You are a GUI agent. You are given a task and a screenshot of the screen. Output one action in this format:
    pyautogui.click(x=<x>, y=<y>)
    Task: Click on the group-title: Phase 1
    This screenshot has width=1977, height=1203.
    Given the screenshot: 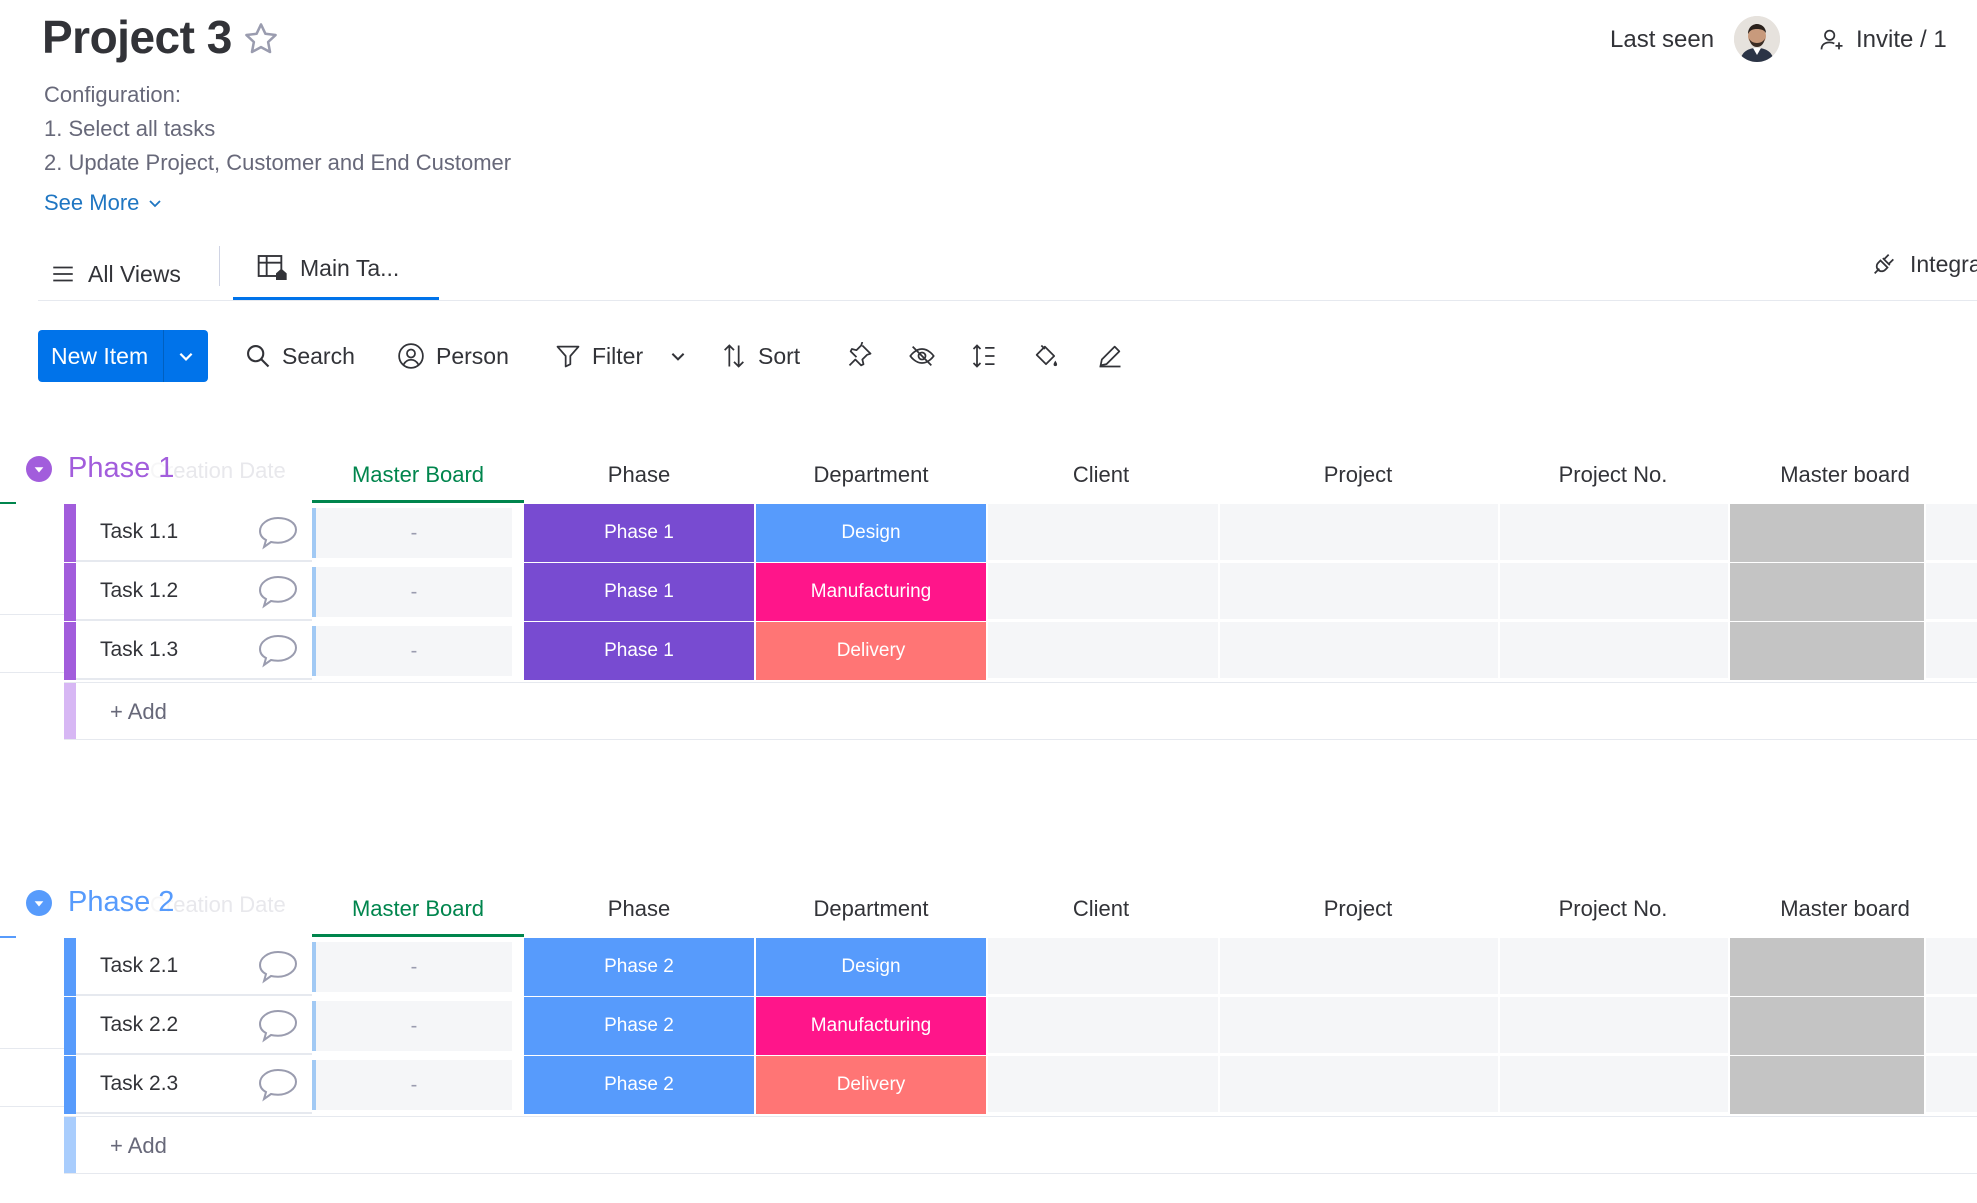 What is the action you would take?
    pyautogui.click(x=121, y=468)
    